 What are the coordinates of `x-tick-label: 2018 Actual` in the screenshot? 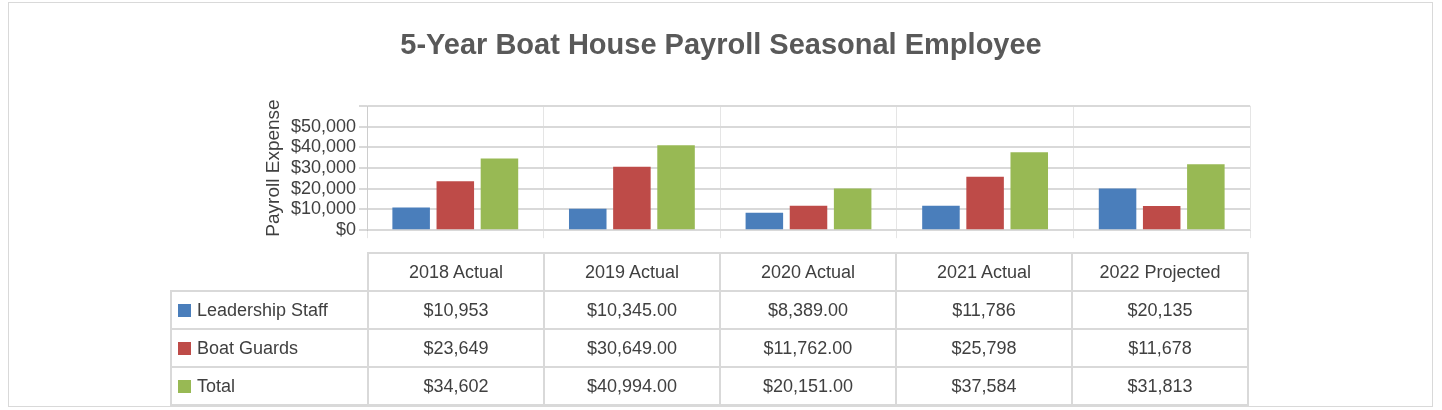 It's located at (456, 272).